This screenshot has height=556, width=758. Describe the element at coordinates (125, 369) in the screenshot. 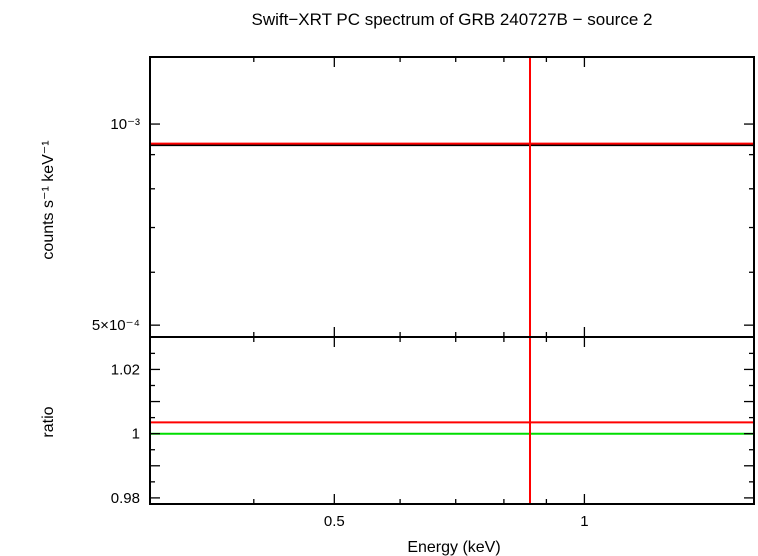

I see `y-tick-label: 1.02` at that location.